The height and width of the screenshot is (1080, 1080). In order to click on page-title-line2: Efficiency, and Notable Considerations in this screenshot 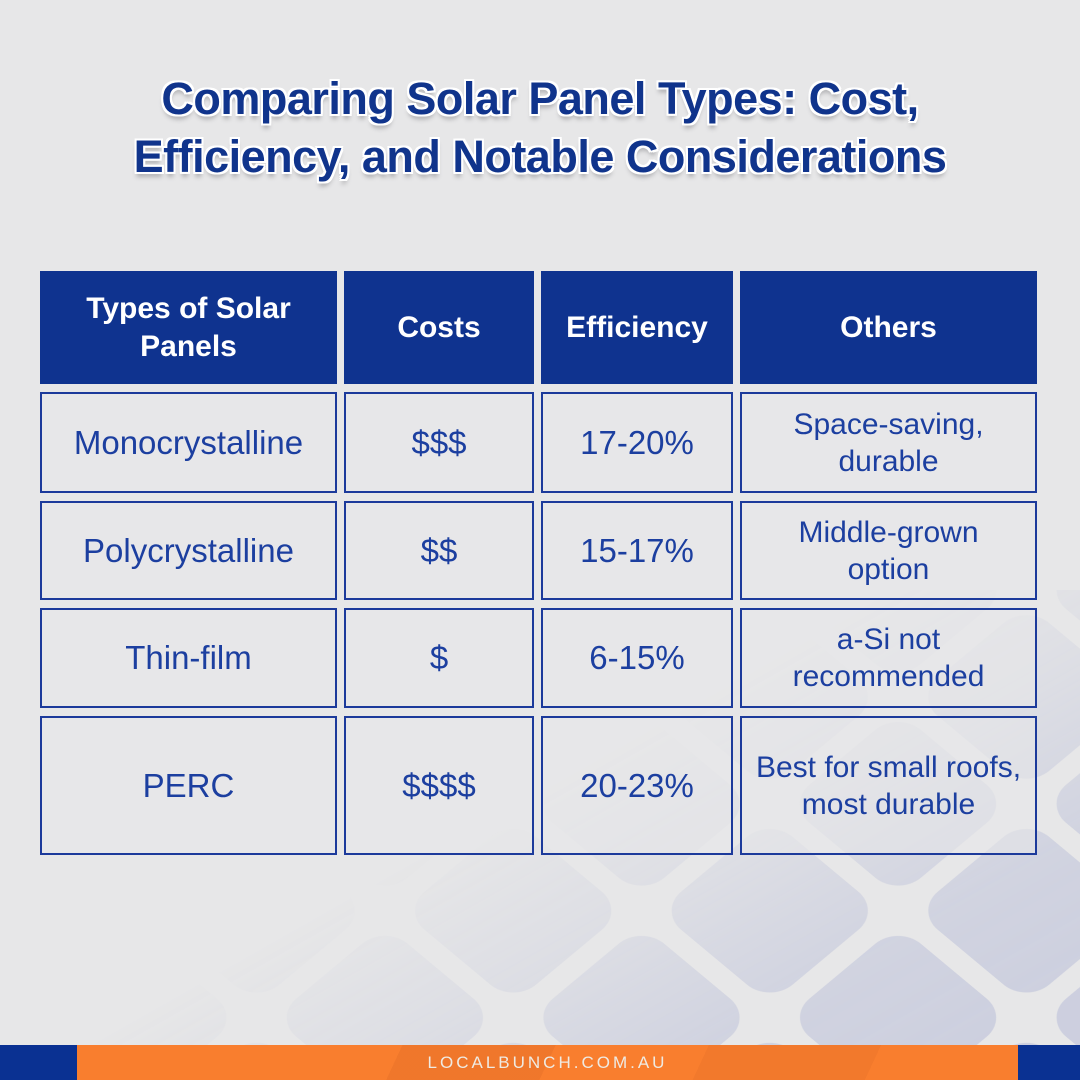, I will do `click(540, 156)`.